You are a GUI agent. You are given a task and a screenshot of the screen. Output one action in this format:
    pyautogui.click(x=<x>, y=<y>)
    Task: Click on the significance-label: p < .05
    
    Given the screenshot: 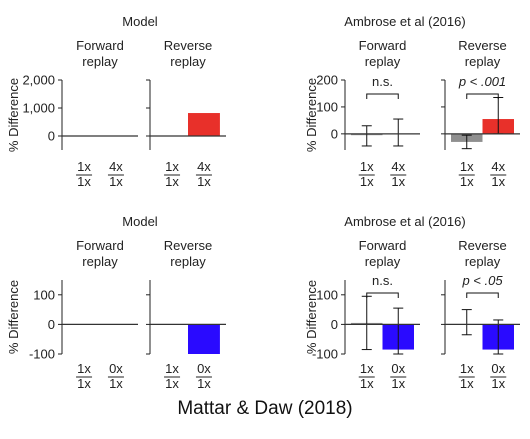 What is the action you would take?
    pyautogui.click(x=482, y=280)
    